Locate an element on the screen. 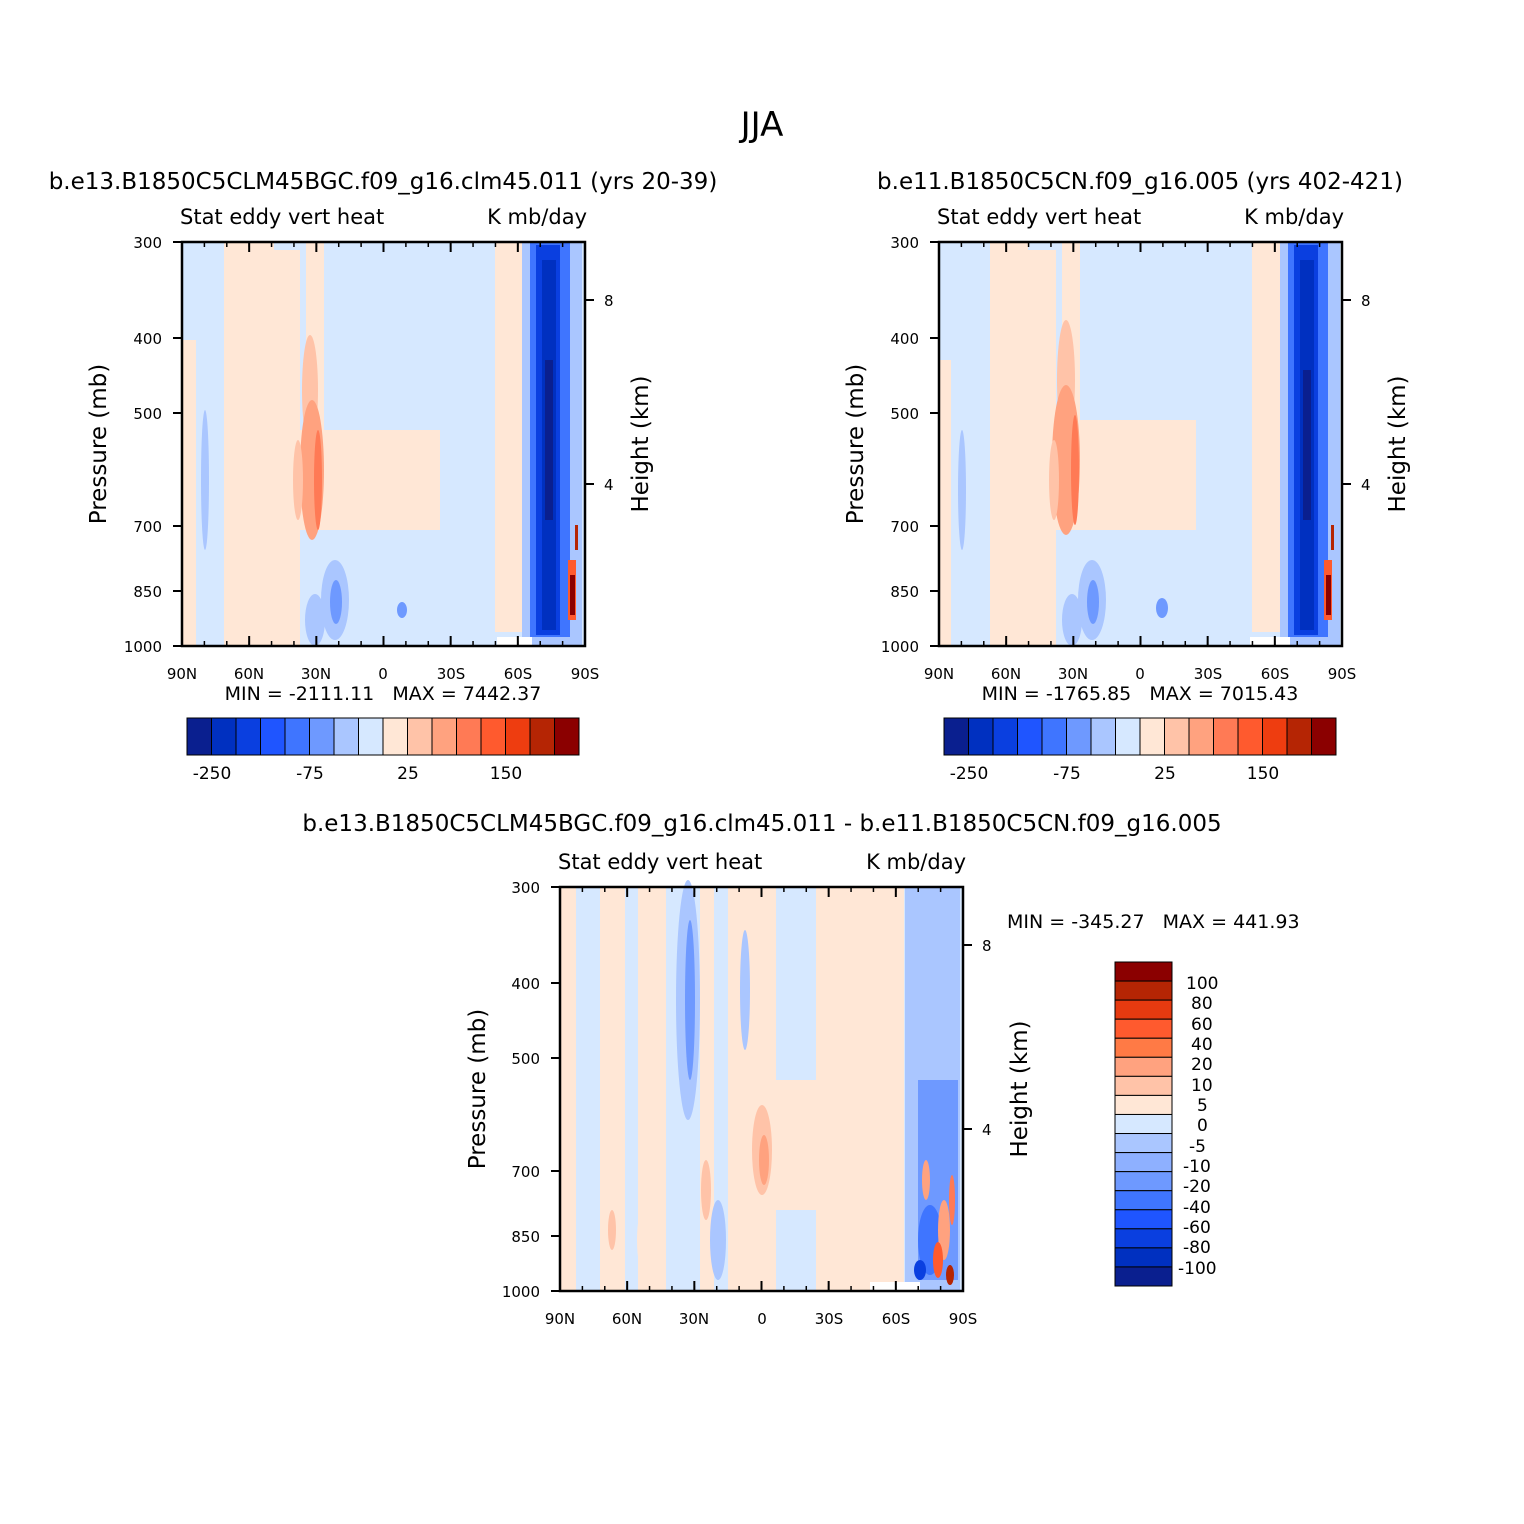 The image size is (1524, 1524). colorbar-label: -80 is located at coordinates (1197, 1248).